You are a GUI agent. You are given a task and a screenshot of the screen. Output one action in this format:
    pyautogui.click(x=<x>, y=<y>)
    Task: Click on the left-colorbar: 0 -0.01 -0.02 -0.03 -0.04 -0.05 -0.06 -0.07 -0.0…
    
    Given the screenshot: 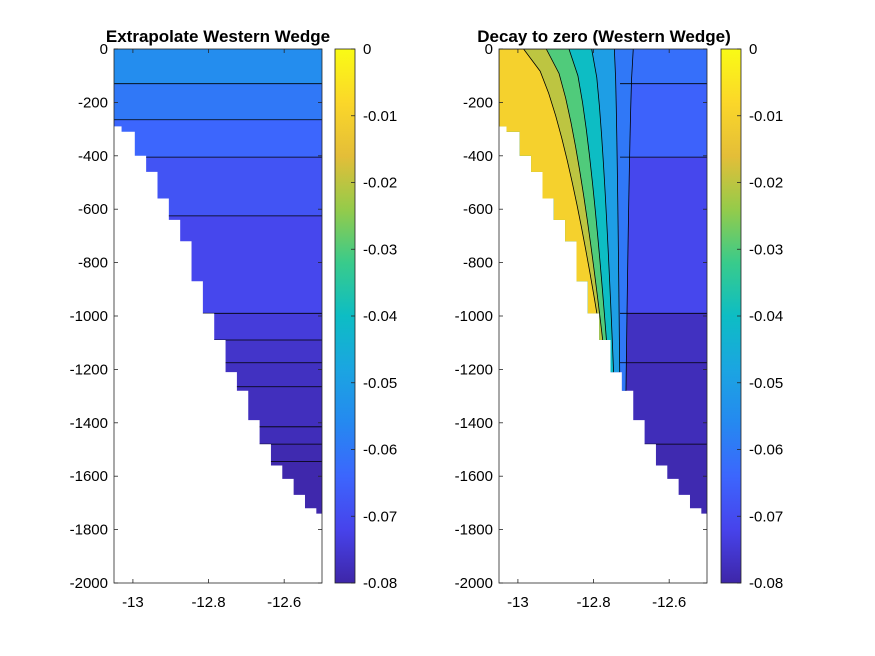 What is the action you would take?
    pyautogui.click(x=365, y=316)
    